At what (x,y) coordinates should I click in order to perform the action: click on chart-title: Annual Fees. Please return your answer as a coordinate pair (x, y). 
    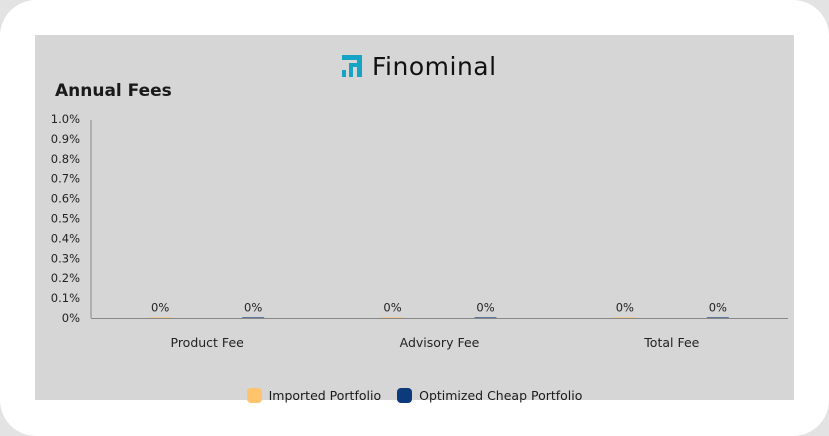
    Looking at the image, I should click on (113, 91).